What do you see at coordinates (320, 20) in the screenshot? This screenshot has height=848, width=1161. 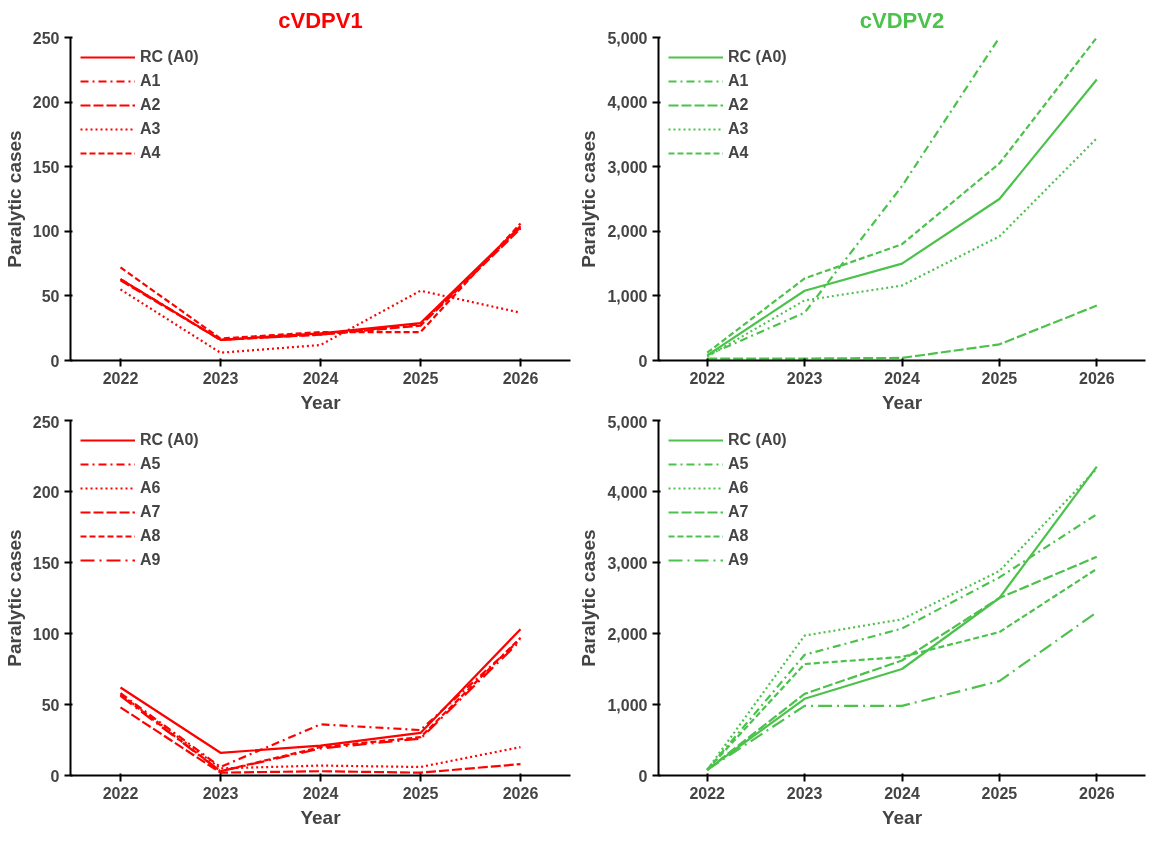 I see `chart-title: cVDPV1` at bounding box center [320, 20].